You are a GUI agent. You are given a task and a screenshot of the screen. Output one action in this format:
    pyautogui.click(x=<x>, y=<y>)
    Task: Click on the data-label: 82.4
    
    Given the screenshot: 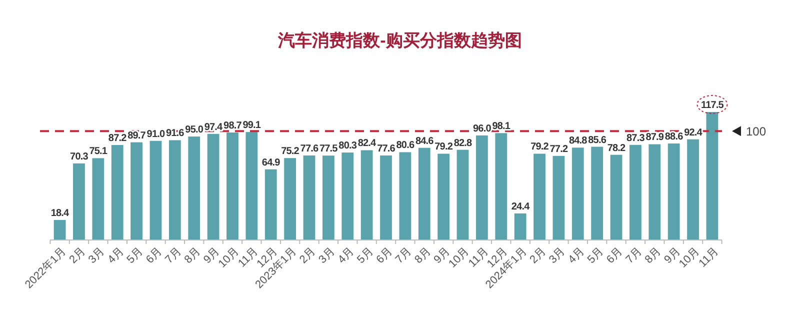 What is the action you would take?
    pyautogui.click(x=367, y=144)
    